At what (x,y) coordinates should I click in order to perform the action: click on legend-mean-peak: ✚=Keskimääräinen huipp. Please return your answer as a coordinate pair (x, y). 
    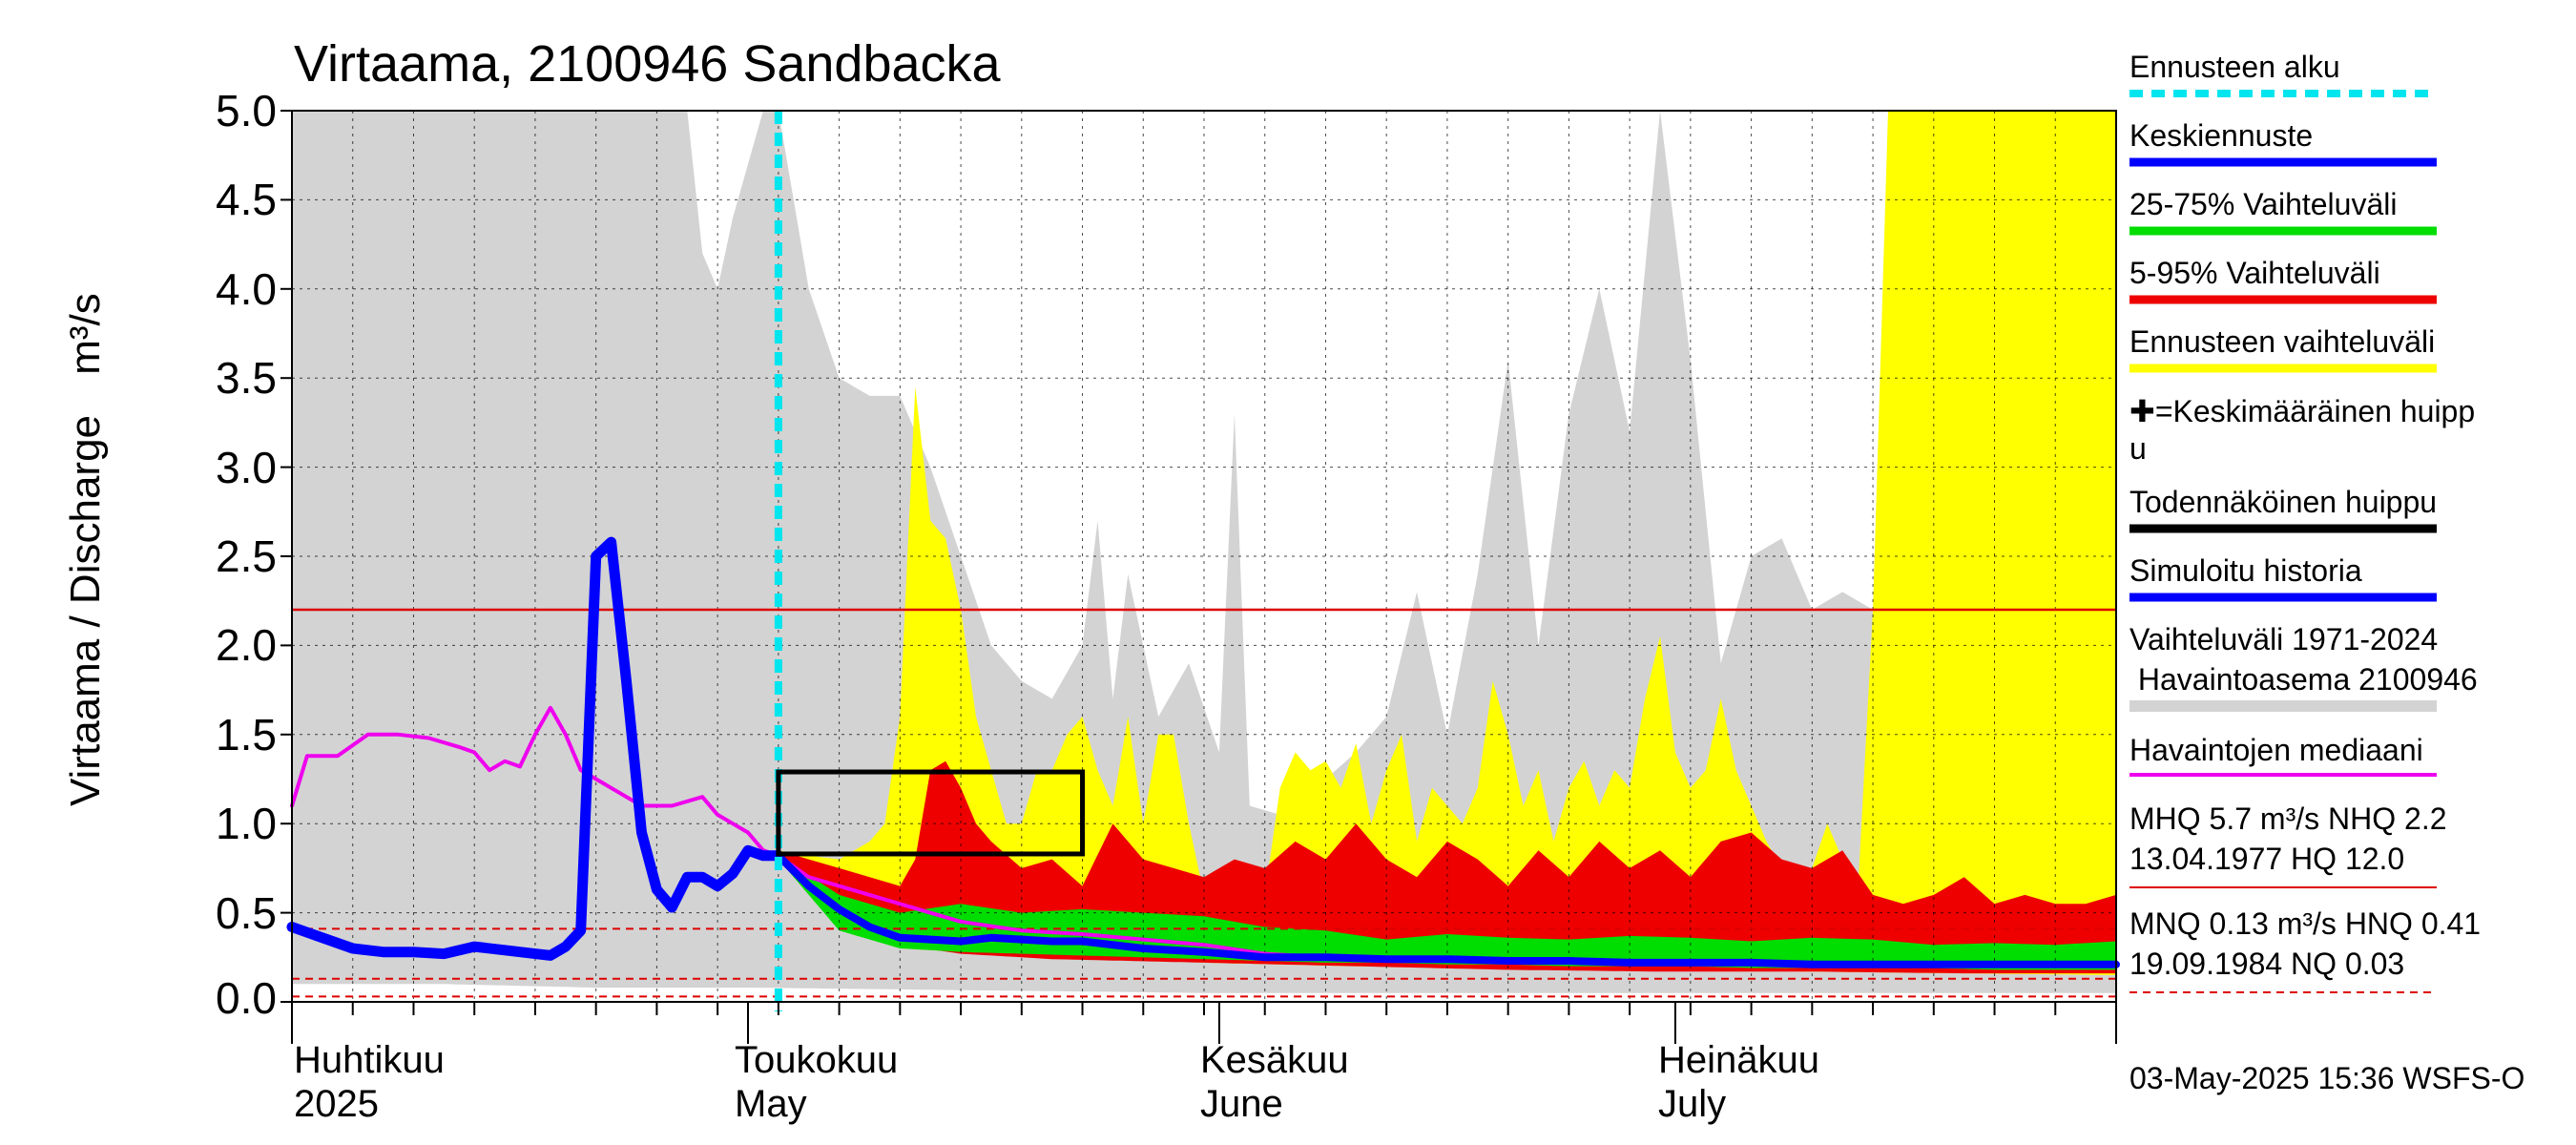
    Looking at the image, I should click on (2302, 411).